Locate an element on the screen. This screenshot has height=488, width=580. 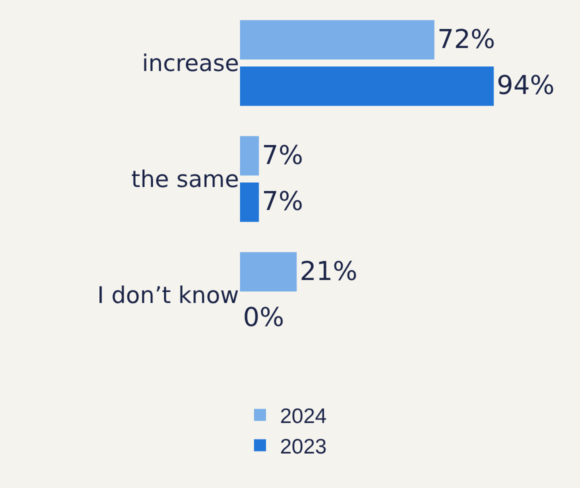
y-tick-label: I don’t know is located at coordinates (168, 296).